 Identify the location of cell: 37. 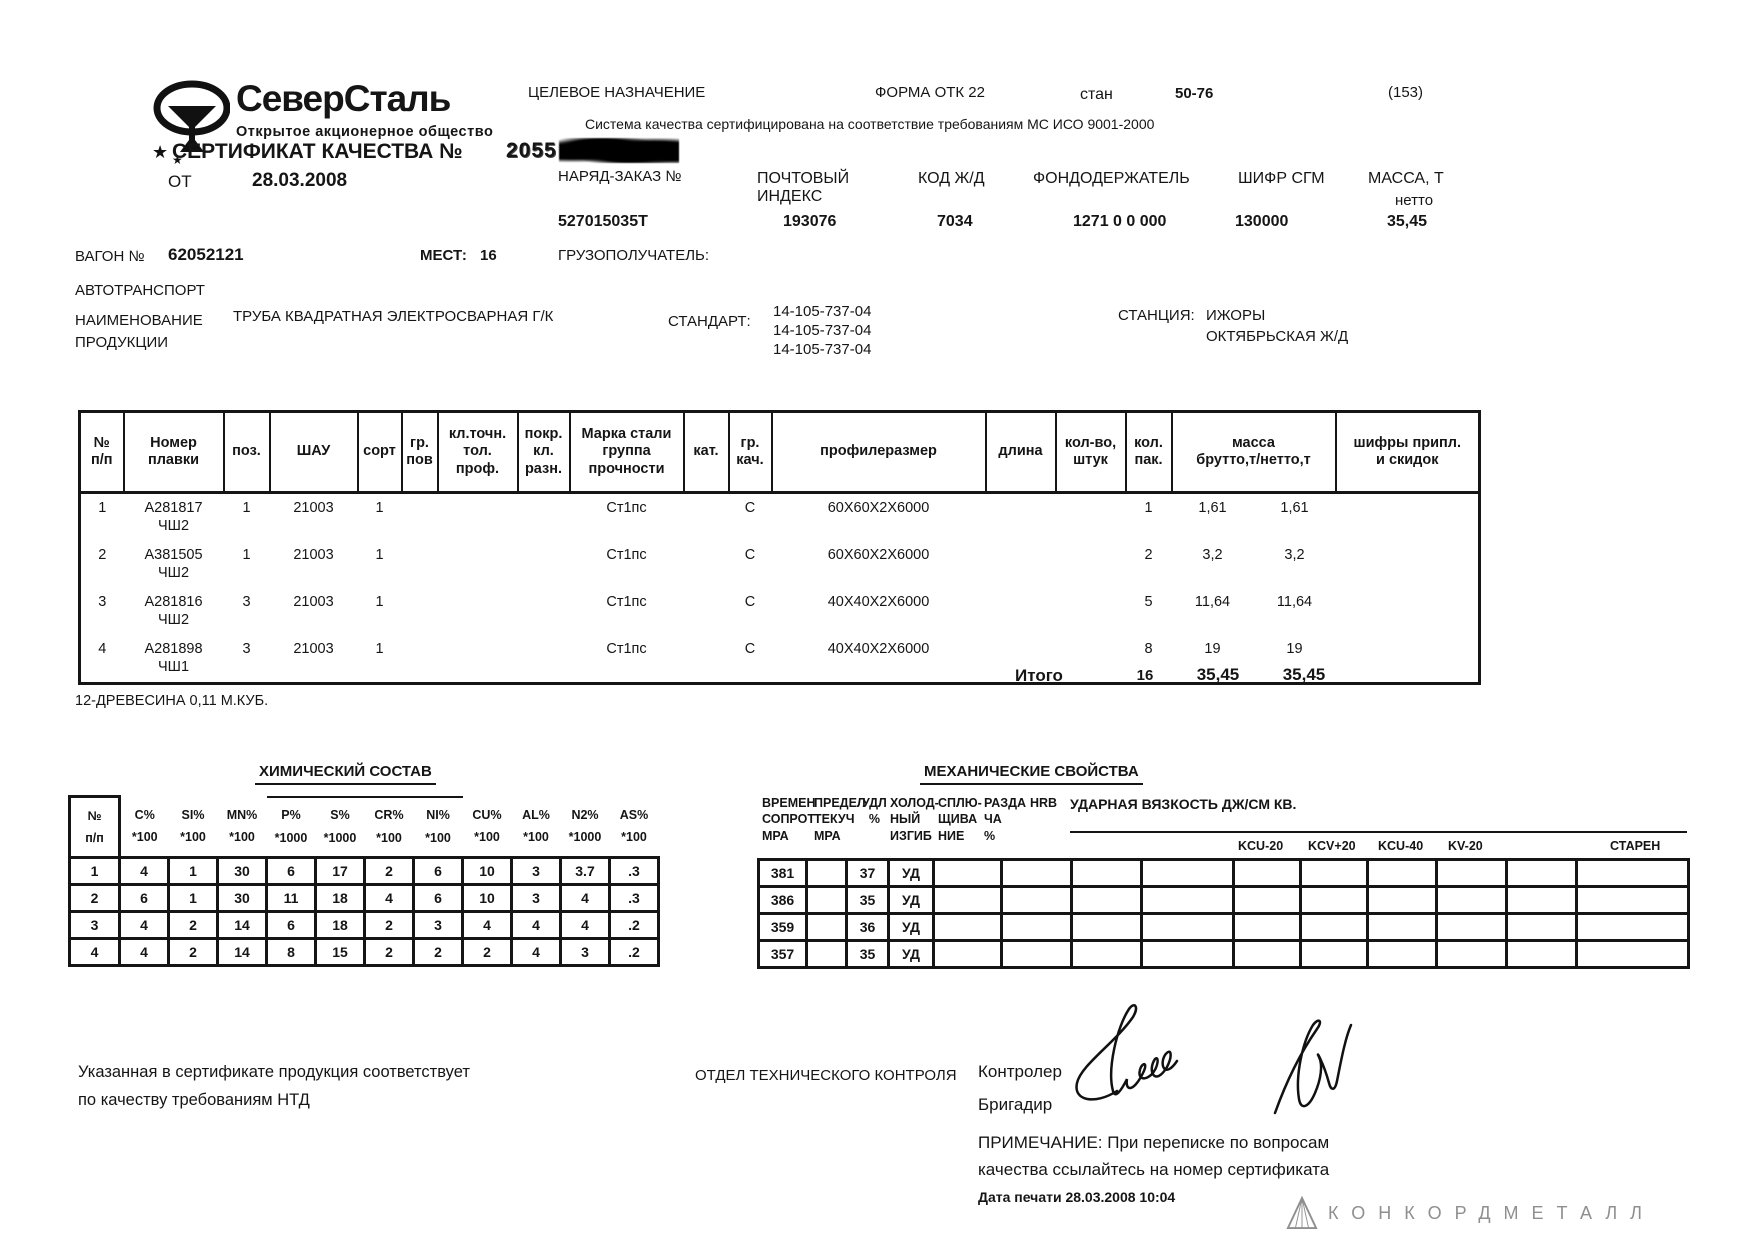
(867, 873).